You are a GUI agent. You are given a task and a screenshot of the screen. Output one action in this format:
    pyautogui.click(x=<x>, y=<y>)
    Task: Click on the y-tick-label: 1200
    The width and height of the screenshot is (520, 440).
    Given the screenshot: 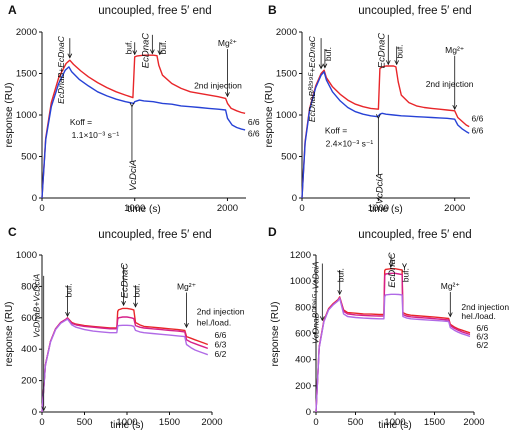 What is the action you would take?
    pyautogui.click(x=300, y=255)
    